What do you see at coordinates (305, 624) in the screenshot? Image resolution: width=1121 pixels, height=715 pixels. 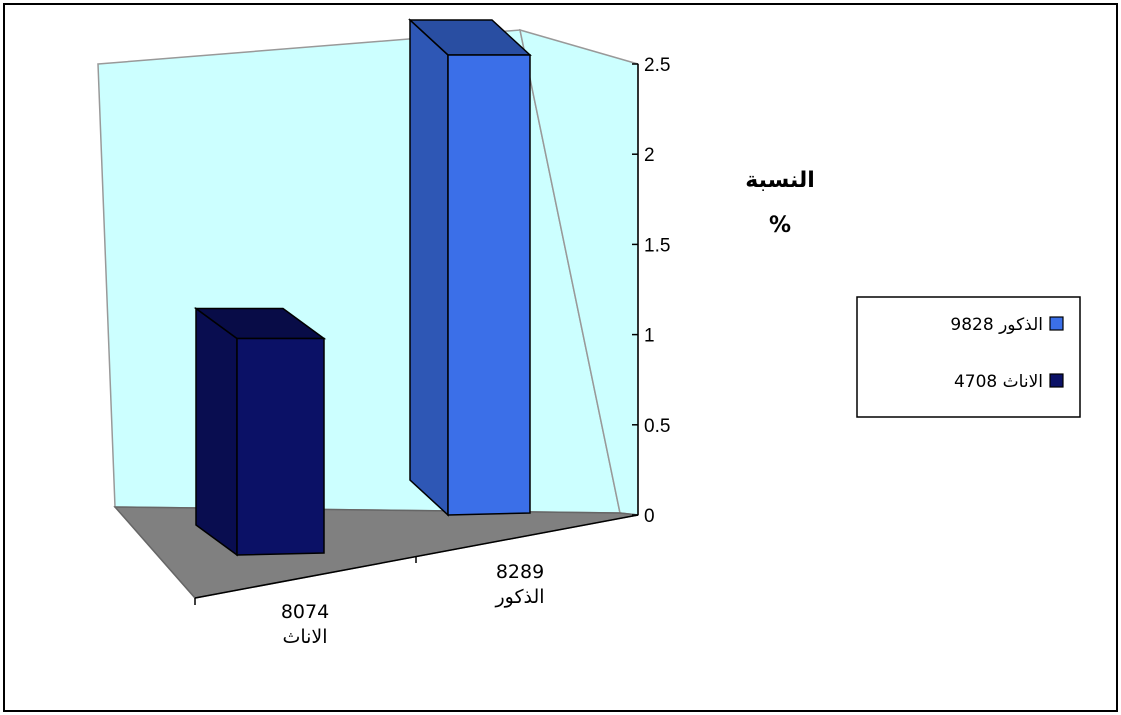 I see `category-label-1: 8074 الاناث` at bounding box center [305, 624].